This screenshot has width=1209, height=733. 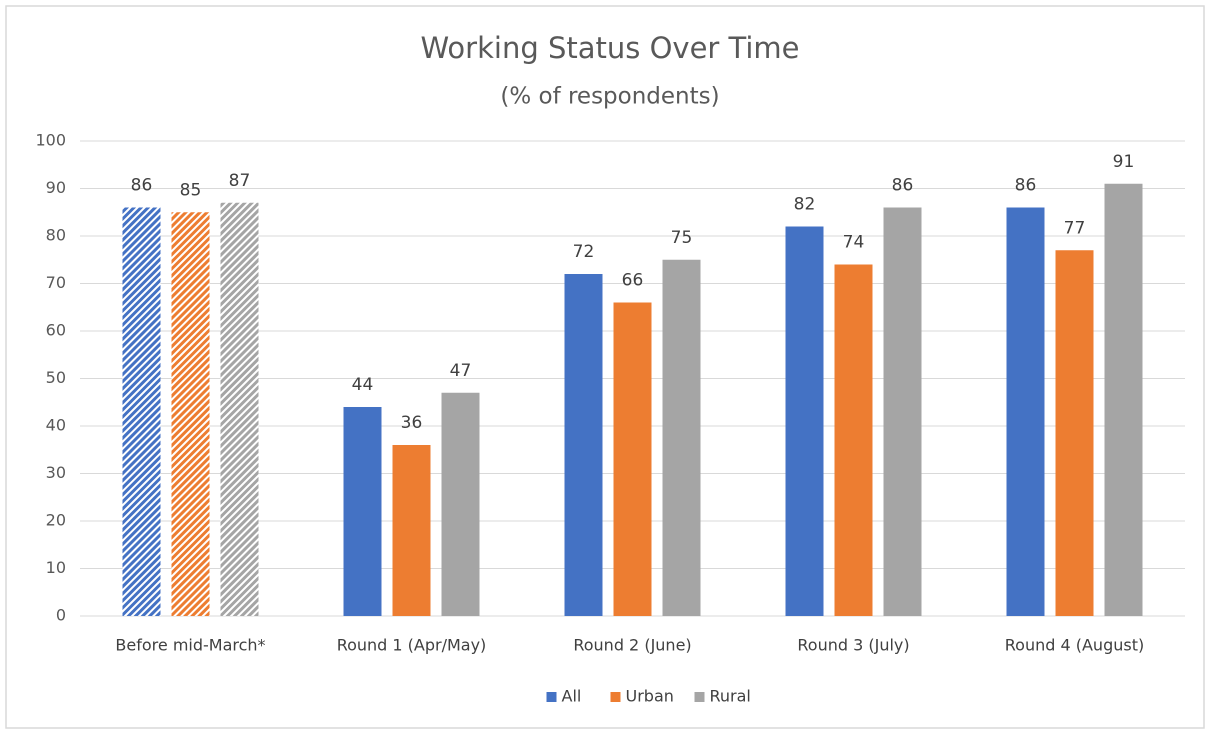 I want to click on y-tick-label: 50, so click(x=56, y=377).